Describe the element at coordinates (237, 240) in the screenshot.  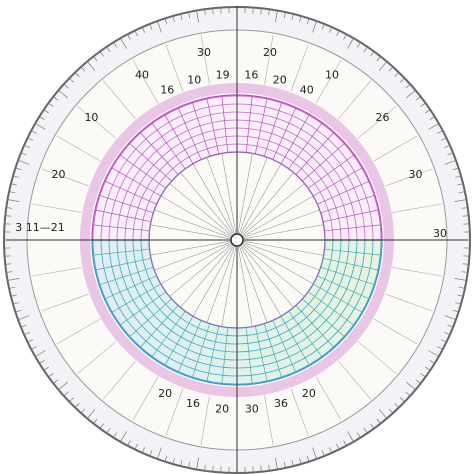
I see `center-hub` at that location.